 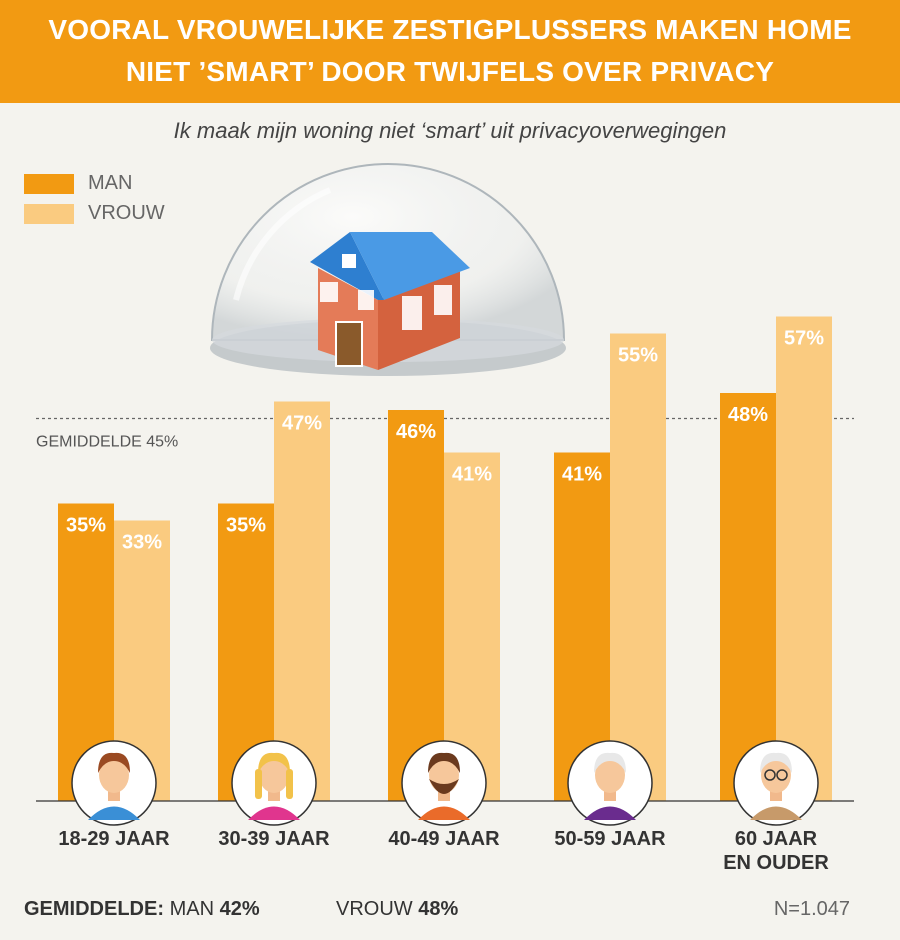 What do you see at coordinates (114, 783) in the screenshot?
I see `young-man-avatar-icon` at bounding box center [114, 783].